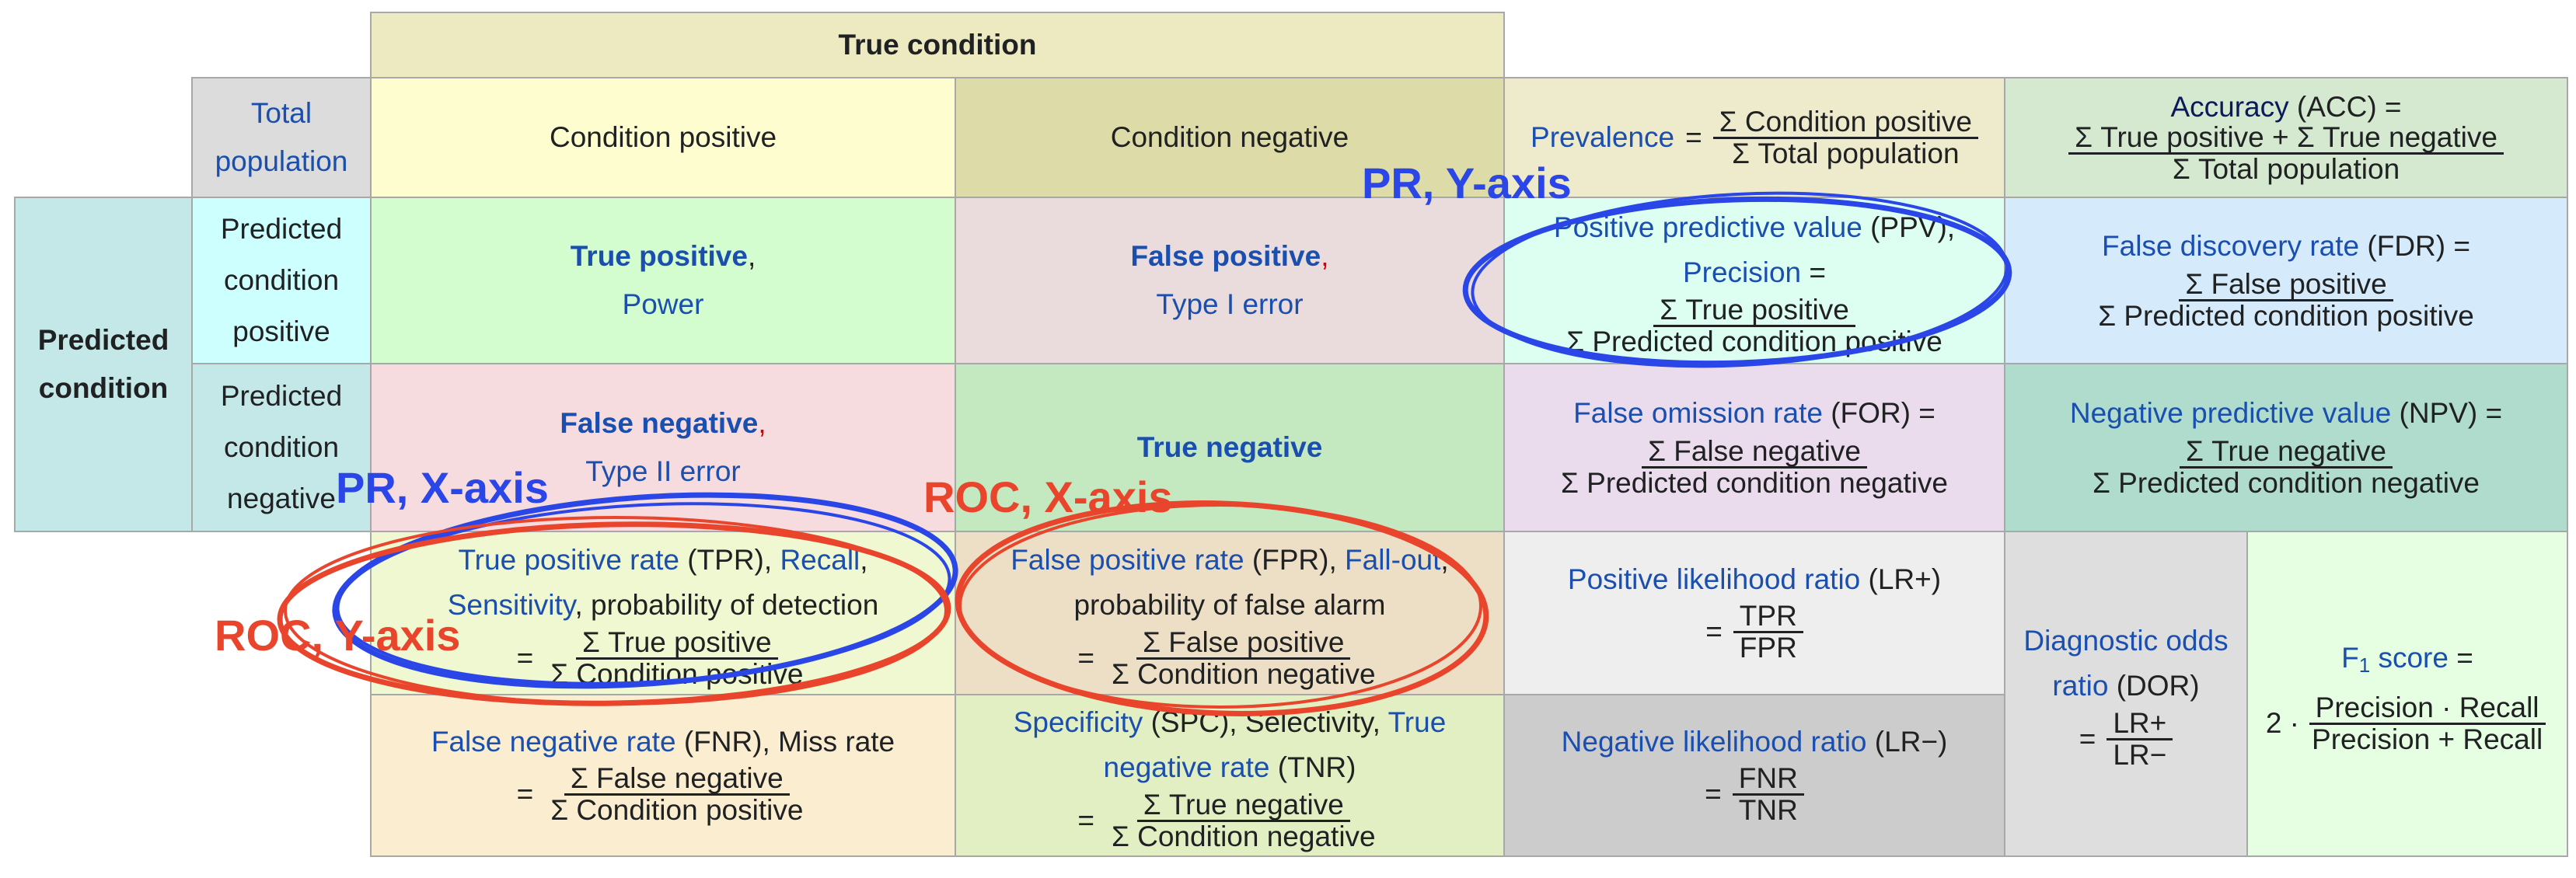  Describe the element at coordinates (677, 809) in the screenshot. I see `fnr-denominator: Σ Condition positive` at that location.